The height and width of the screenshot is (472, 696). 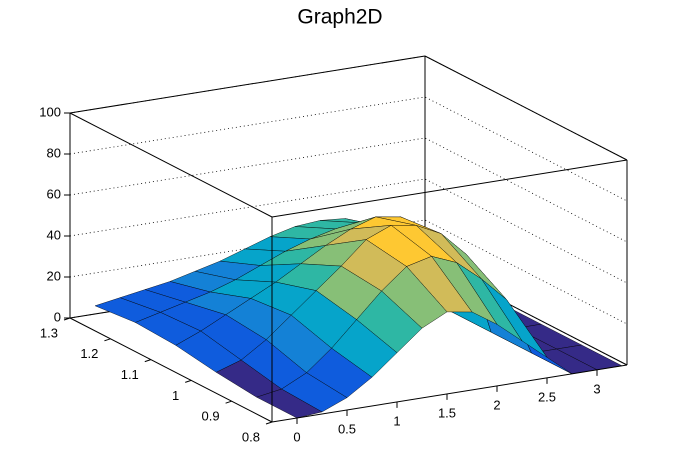 I want to click on x-tick-label: 1, so click(x=396, y=420).